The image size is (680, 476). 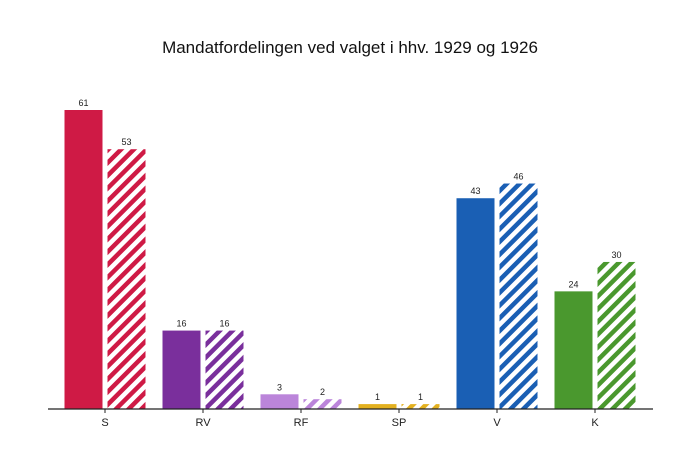 I want to click on bar-k-hatched, so click(x=616, y=335).